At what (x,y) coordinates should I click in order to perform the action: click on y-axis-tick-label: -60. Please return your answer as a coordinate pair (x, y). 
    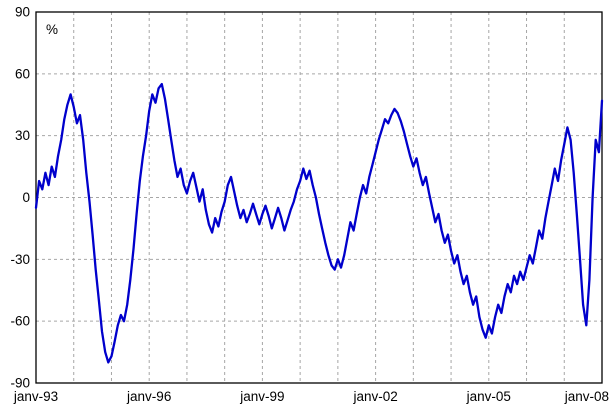
    Looking at the image, I should click on (20, 321).